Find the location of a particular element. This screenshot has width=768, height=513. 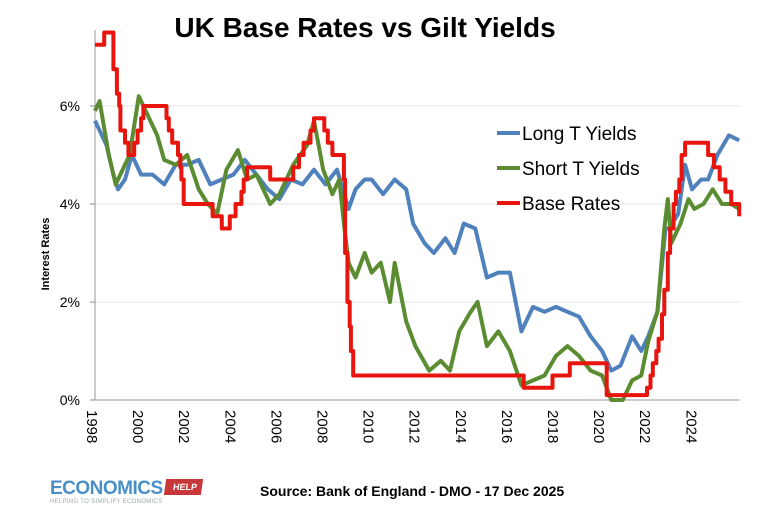

x-tick-label: 2016 is located at coordinates (506, 426).